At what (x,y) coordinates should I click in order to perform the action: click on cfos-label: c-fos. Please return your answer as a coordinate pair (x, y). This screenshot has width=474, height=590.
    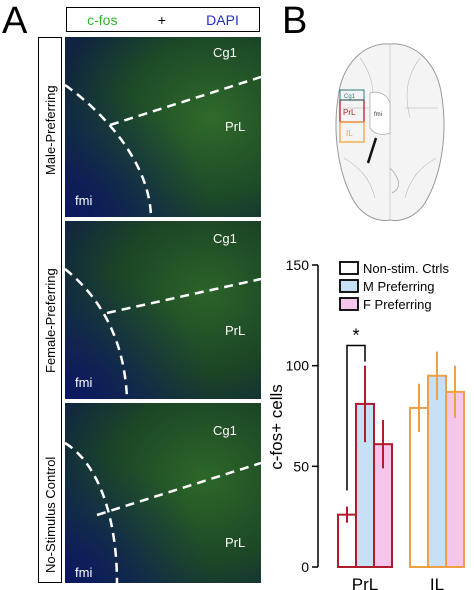
    Looking at the image, I should click on (102, 19).